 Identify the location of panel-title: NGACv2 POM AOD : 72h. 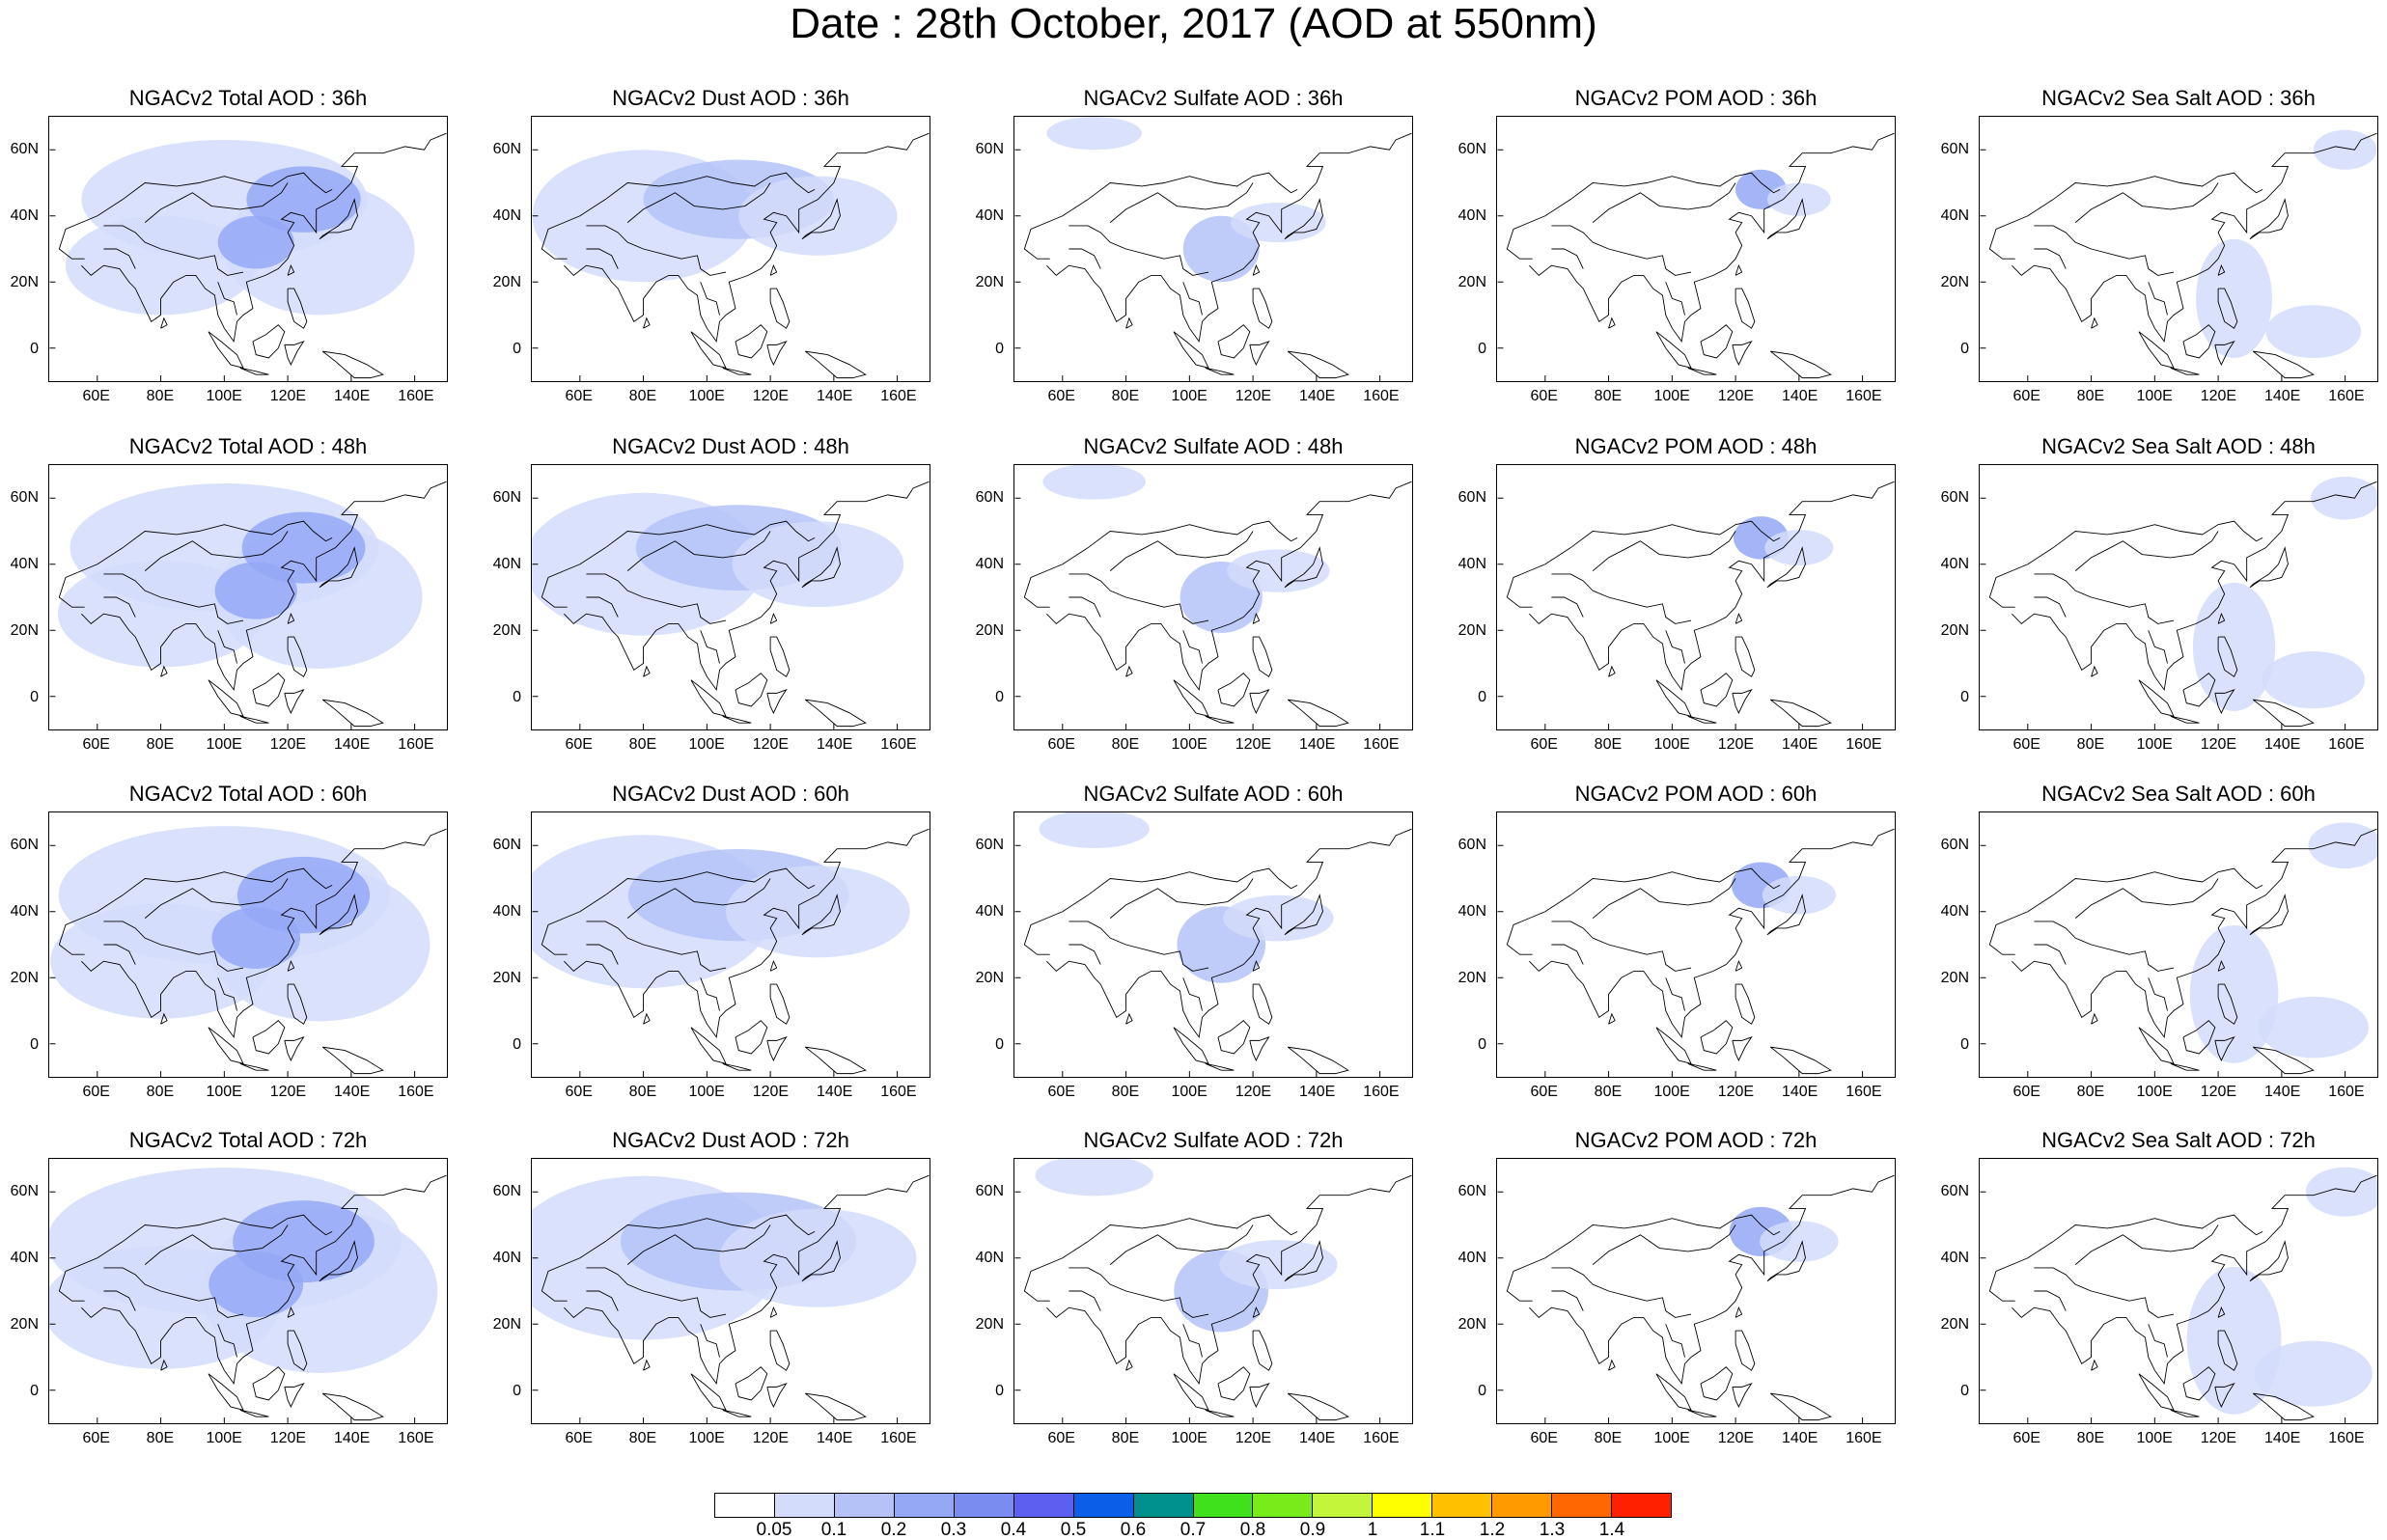
(1696, 1140).